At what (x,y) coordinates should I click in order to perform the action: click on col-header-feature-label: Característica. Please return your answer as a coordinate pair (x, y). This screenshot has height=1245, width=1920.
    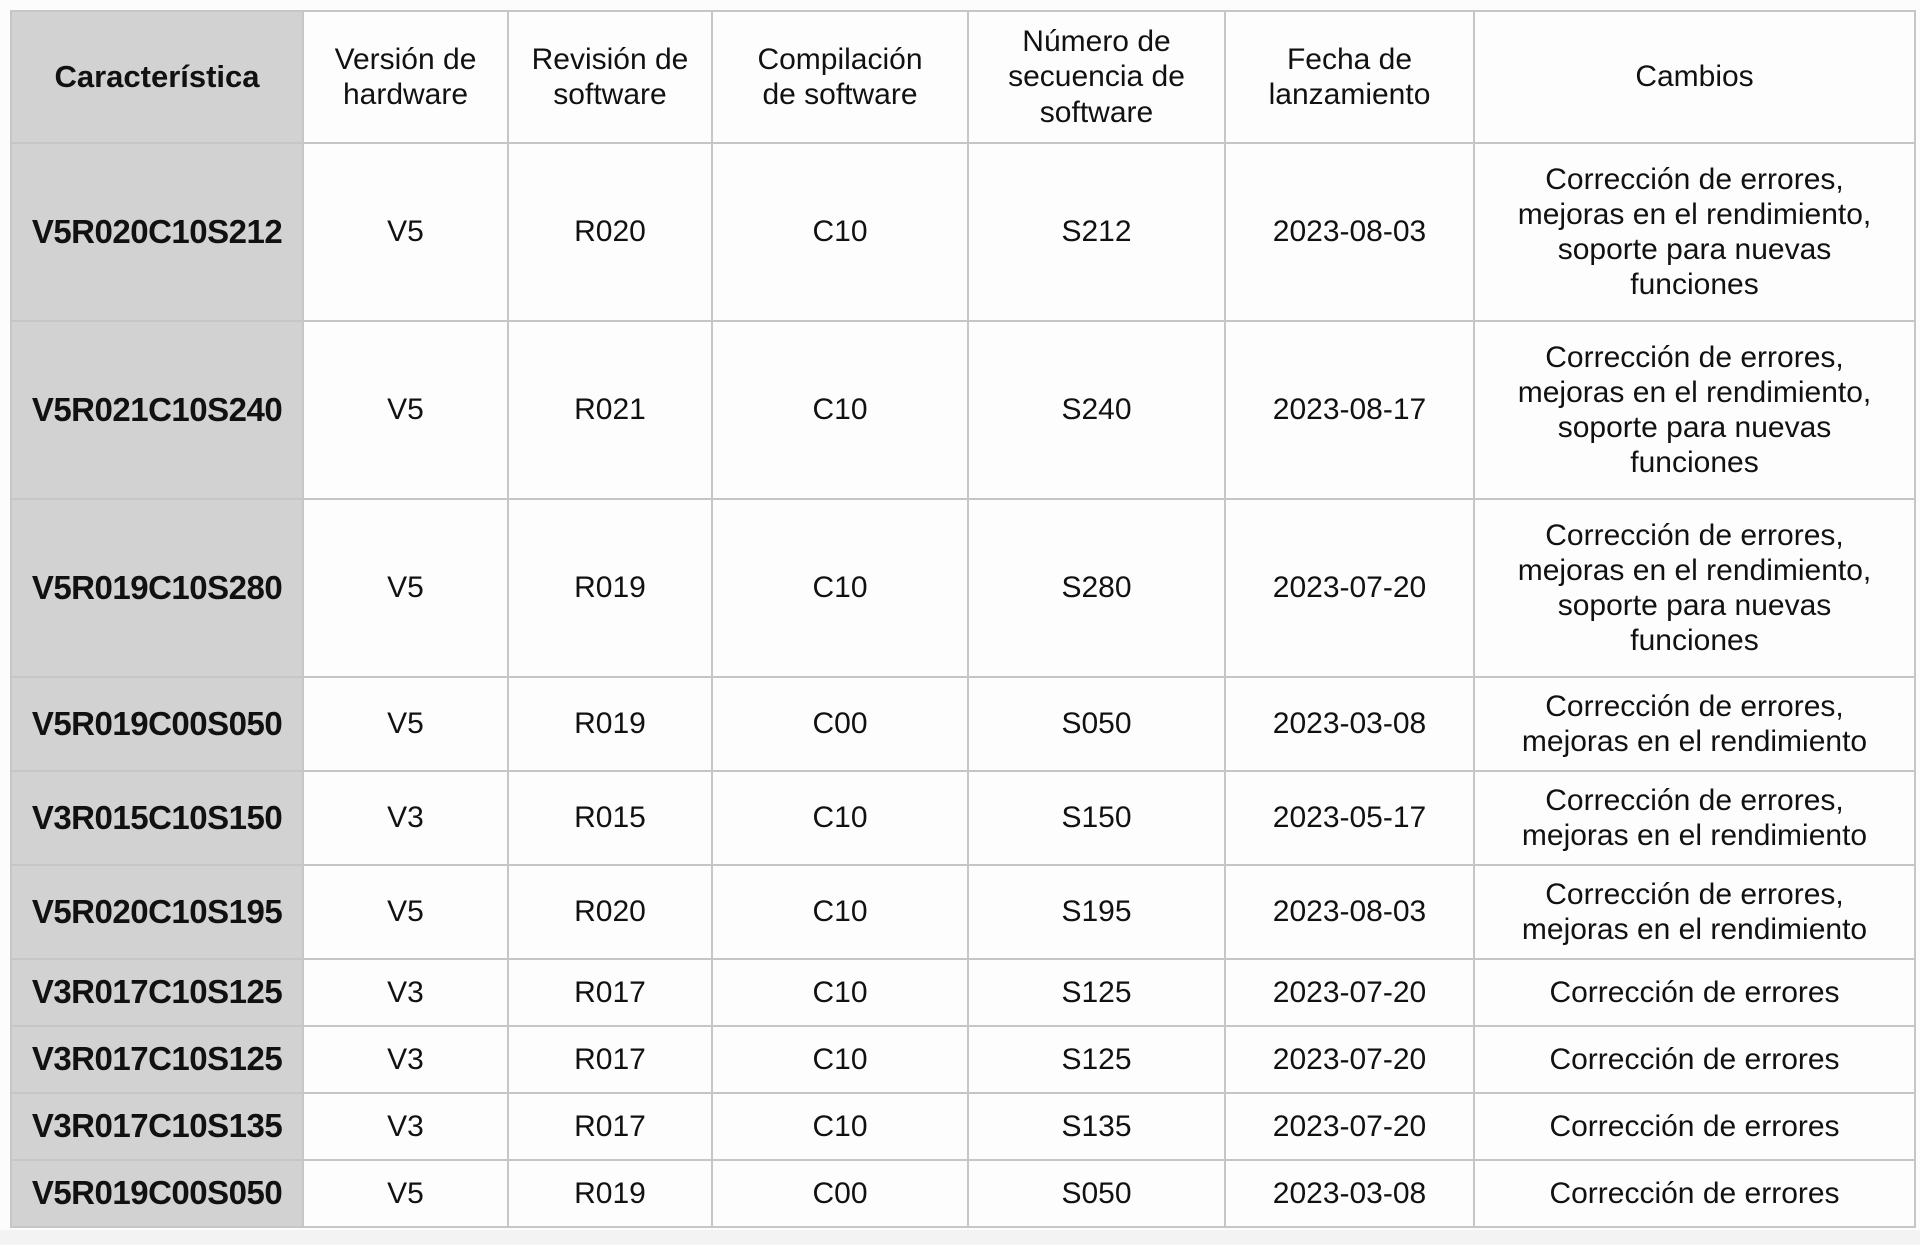
    Looking at the image, I should click on (157, 76).